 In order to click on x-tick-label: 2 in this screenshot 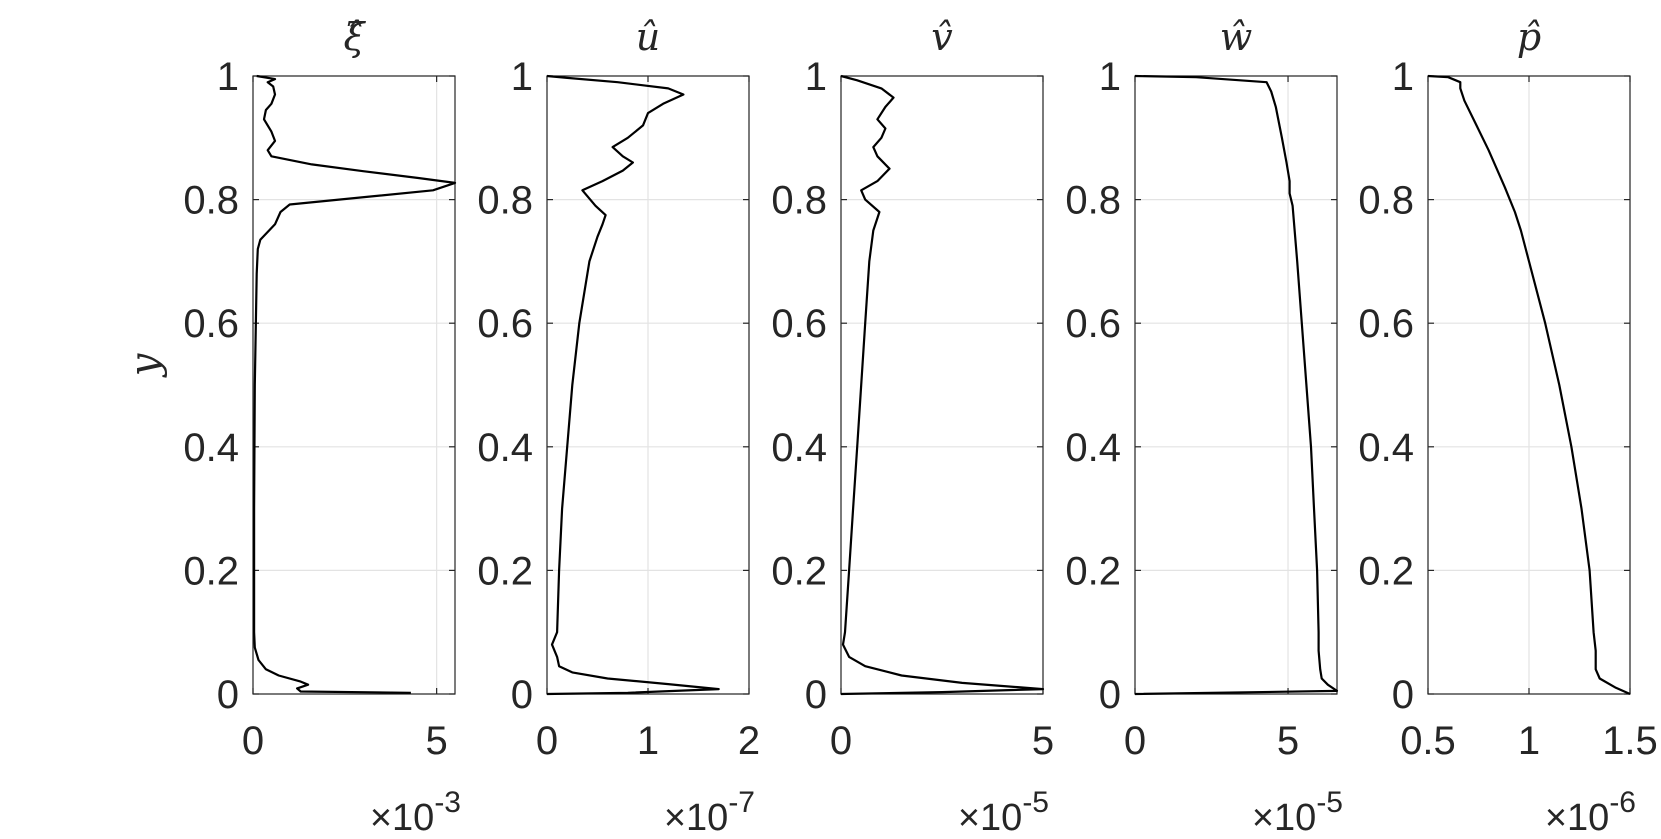, I will do `click(749, 741)`.